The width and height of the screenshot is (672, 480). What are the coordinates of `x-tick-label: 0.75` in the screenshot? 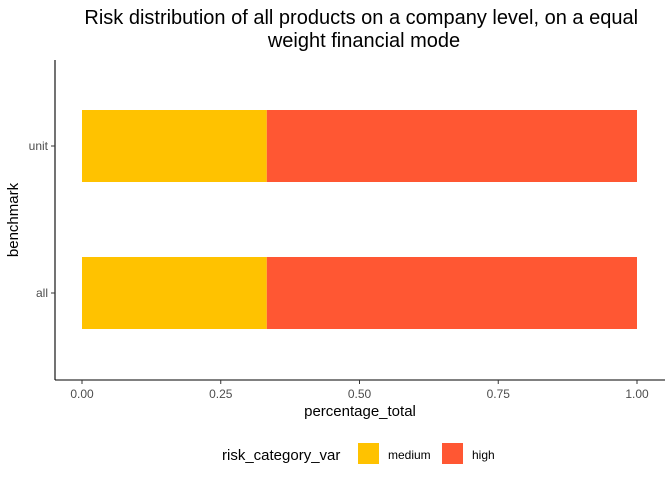 It's located at (499, 394).